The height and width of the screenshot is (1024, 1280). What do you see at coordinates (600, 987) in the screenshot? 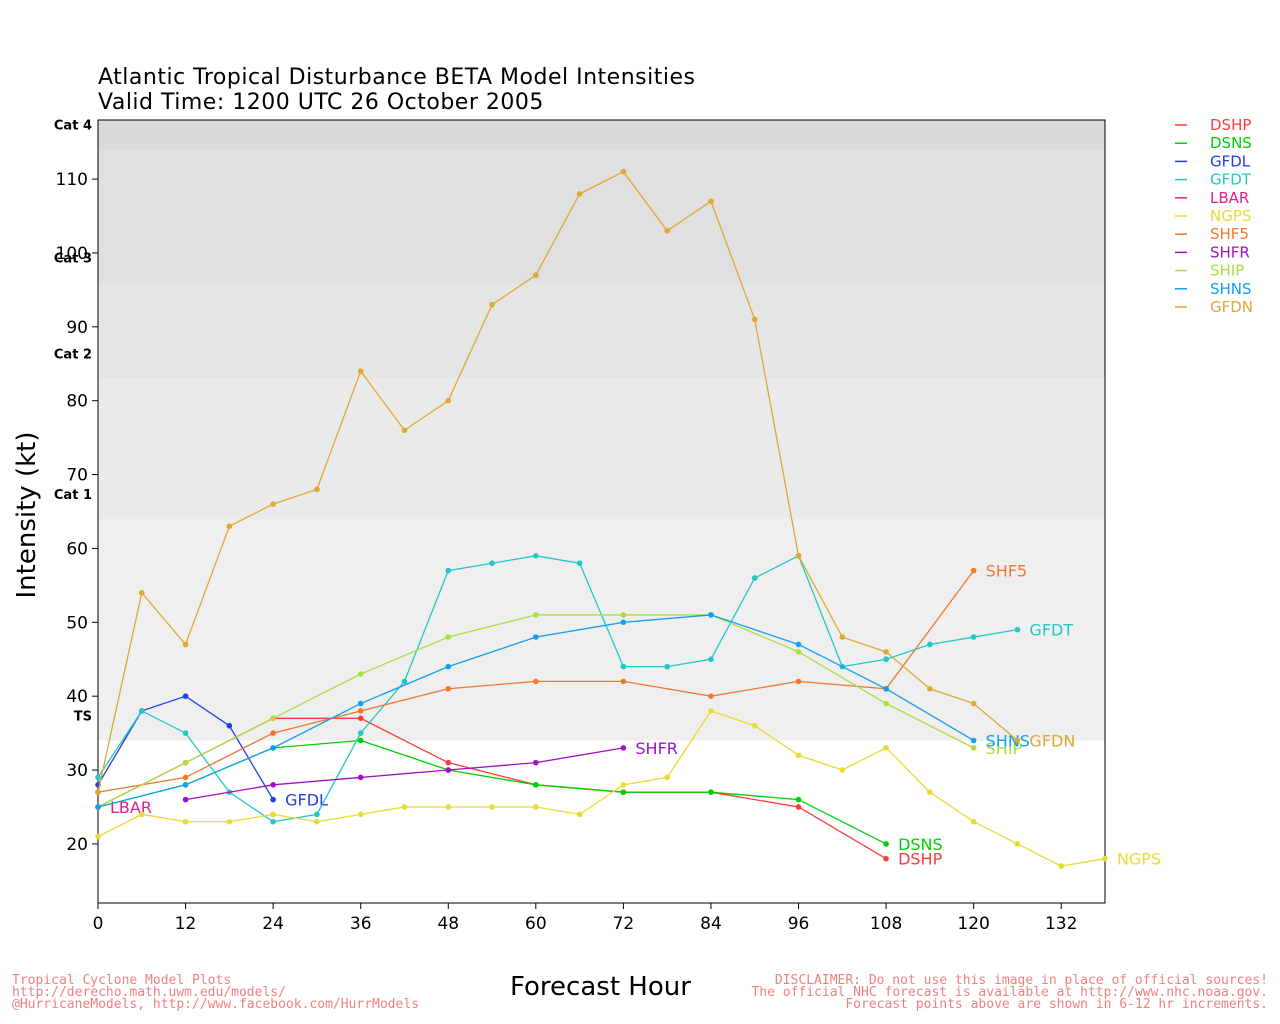
I see `x-axis-label: Forecast Hour` at bounding box center [600, 987].